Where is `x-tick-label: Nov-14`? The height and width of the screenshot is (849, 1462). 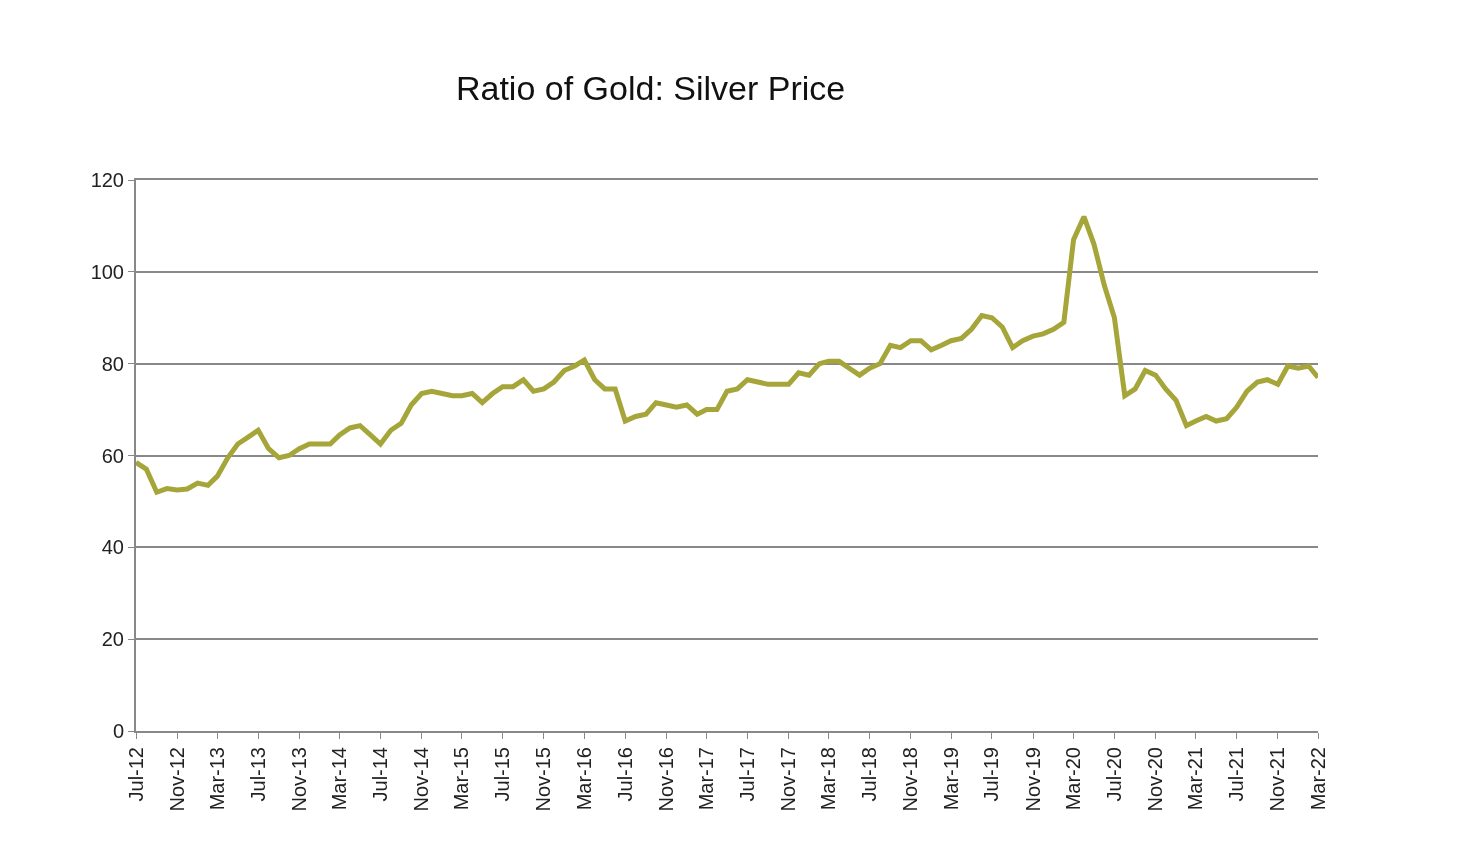
x-tick-label: Nov-14 is located at coordinates (421, 779).